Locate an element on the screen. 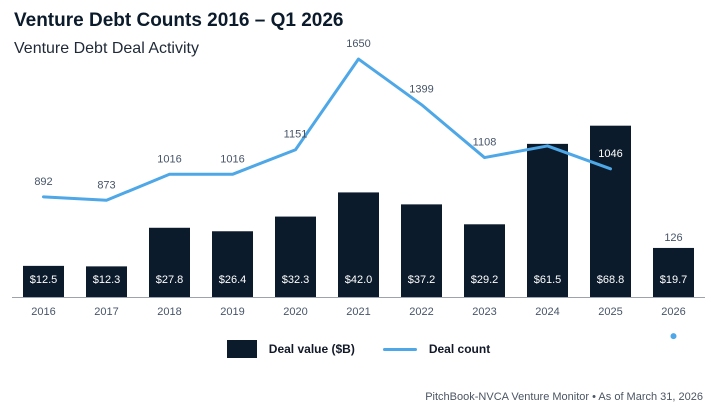 Image resolution: width=717 pixels, height=413 pixels. legend-label-deal-count: Deal count is located at coordinates (459, 349).